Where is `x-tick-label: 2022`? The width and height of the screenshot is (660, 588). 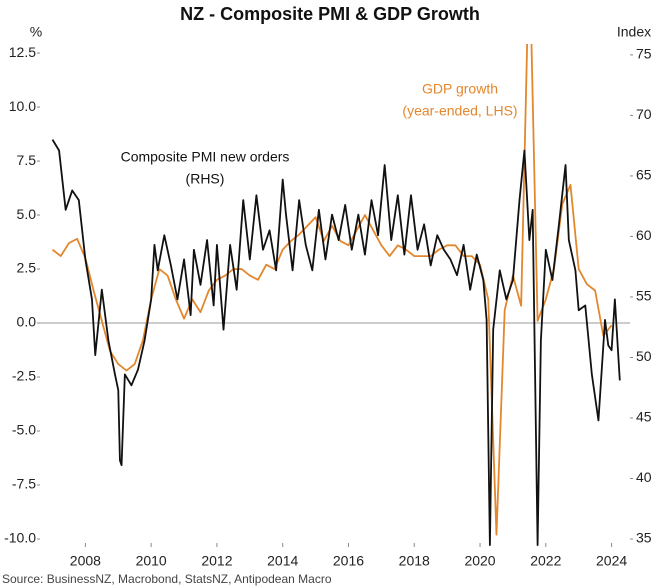
x-tick-label: 2022 is located at coordinates (545, 561).